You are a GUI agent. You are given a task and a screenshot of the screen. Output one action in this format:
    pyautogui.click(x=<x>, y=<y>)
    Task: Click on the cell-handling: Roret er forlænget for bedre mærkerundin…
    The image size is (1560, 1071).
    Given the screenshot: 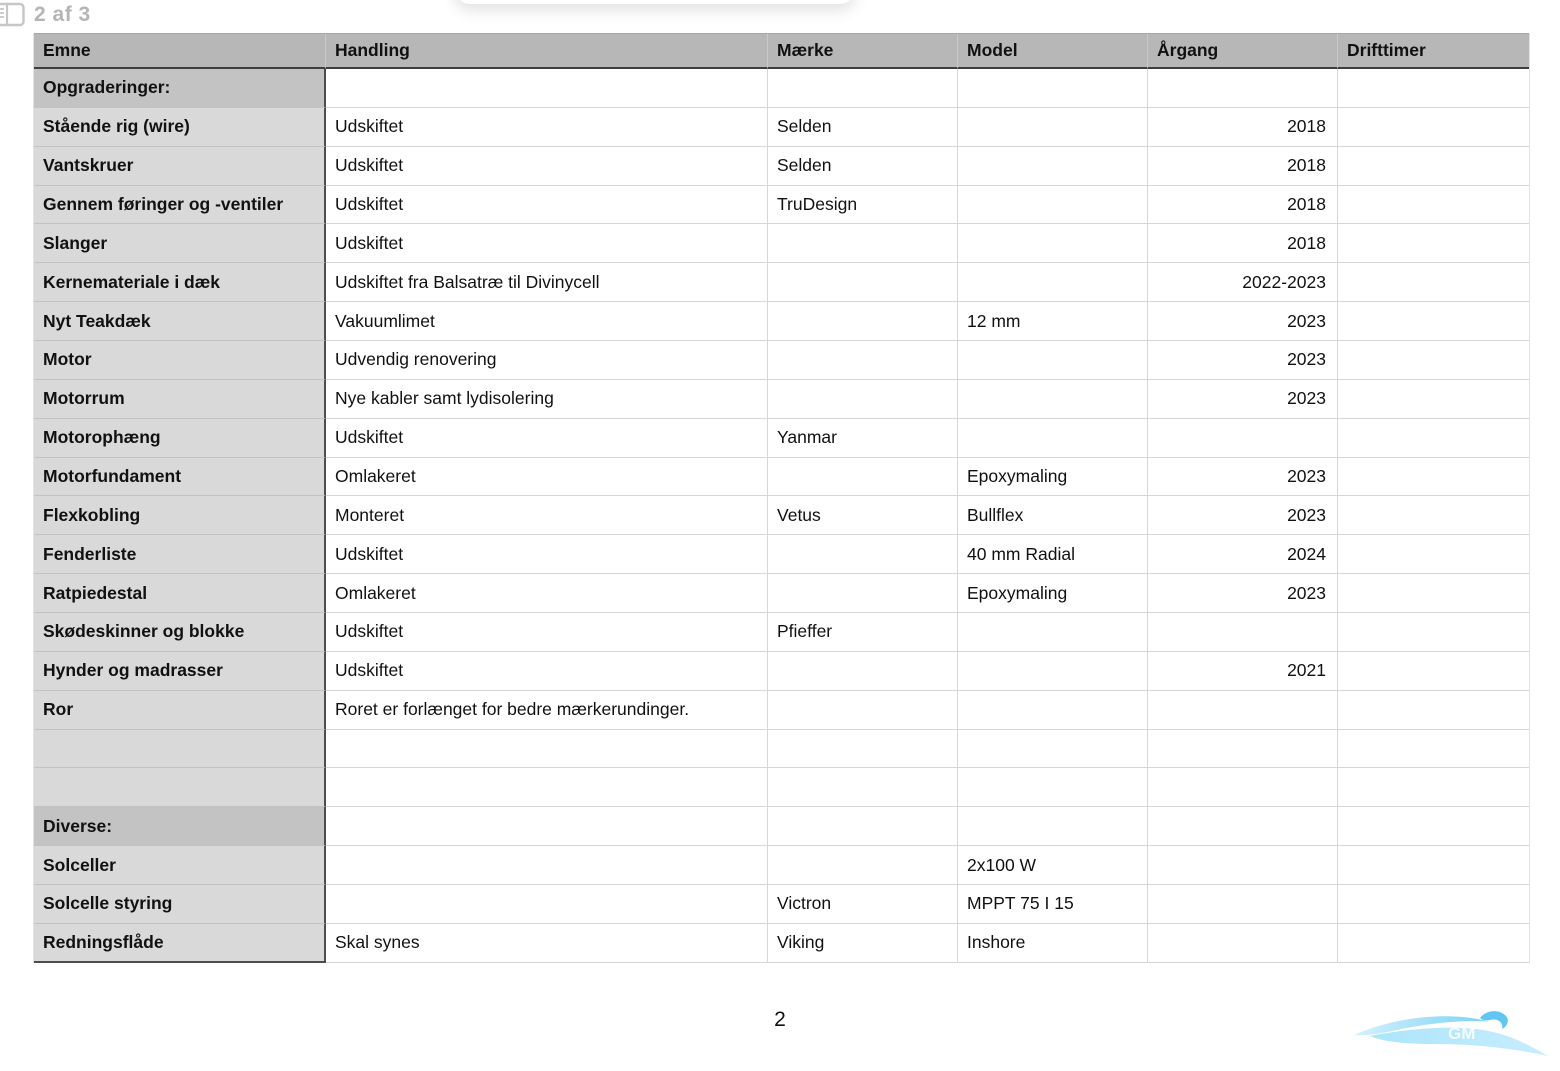 What is the action you would take?
    pyautogui.click(x=547, y=710)
    